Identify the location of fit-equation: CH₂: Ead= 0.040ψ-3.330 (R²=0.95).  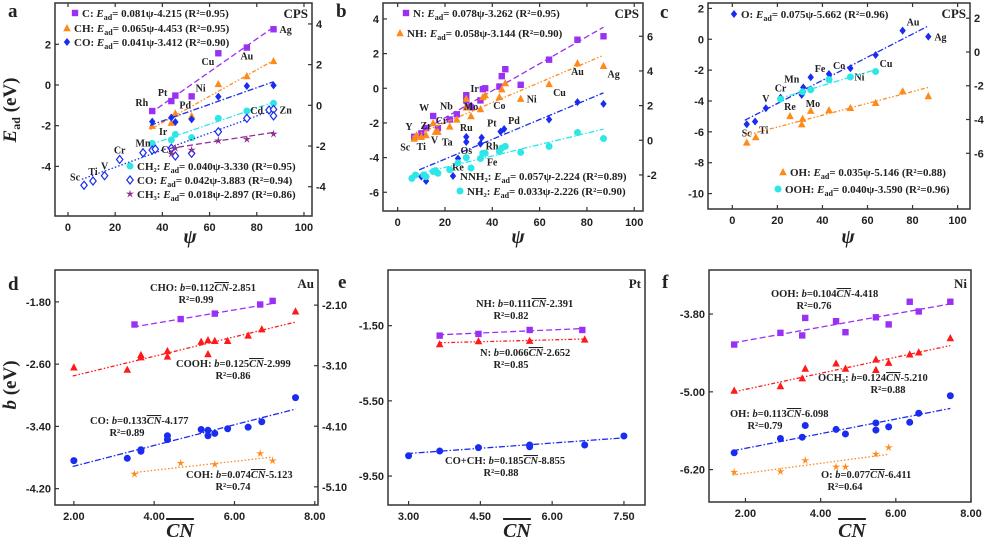
(216, 168).